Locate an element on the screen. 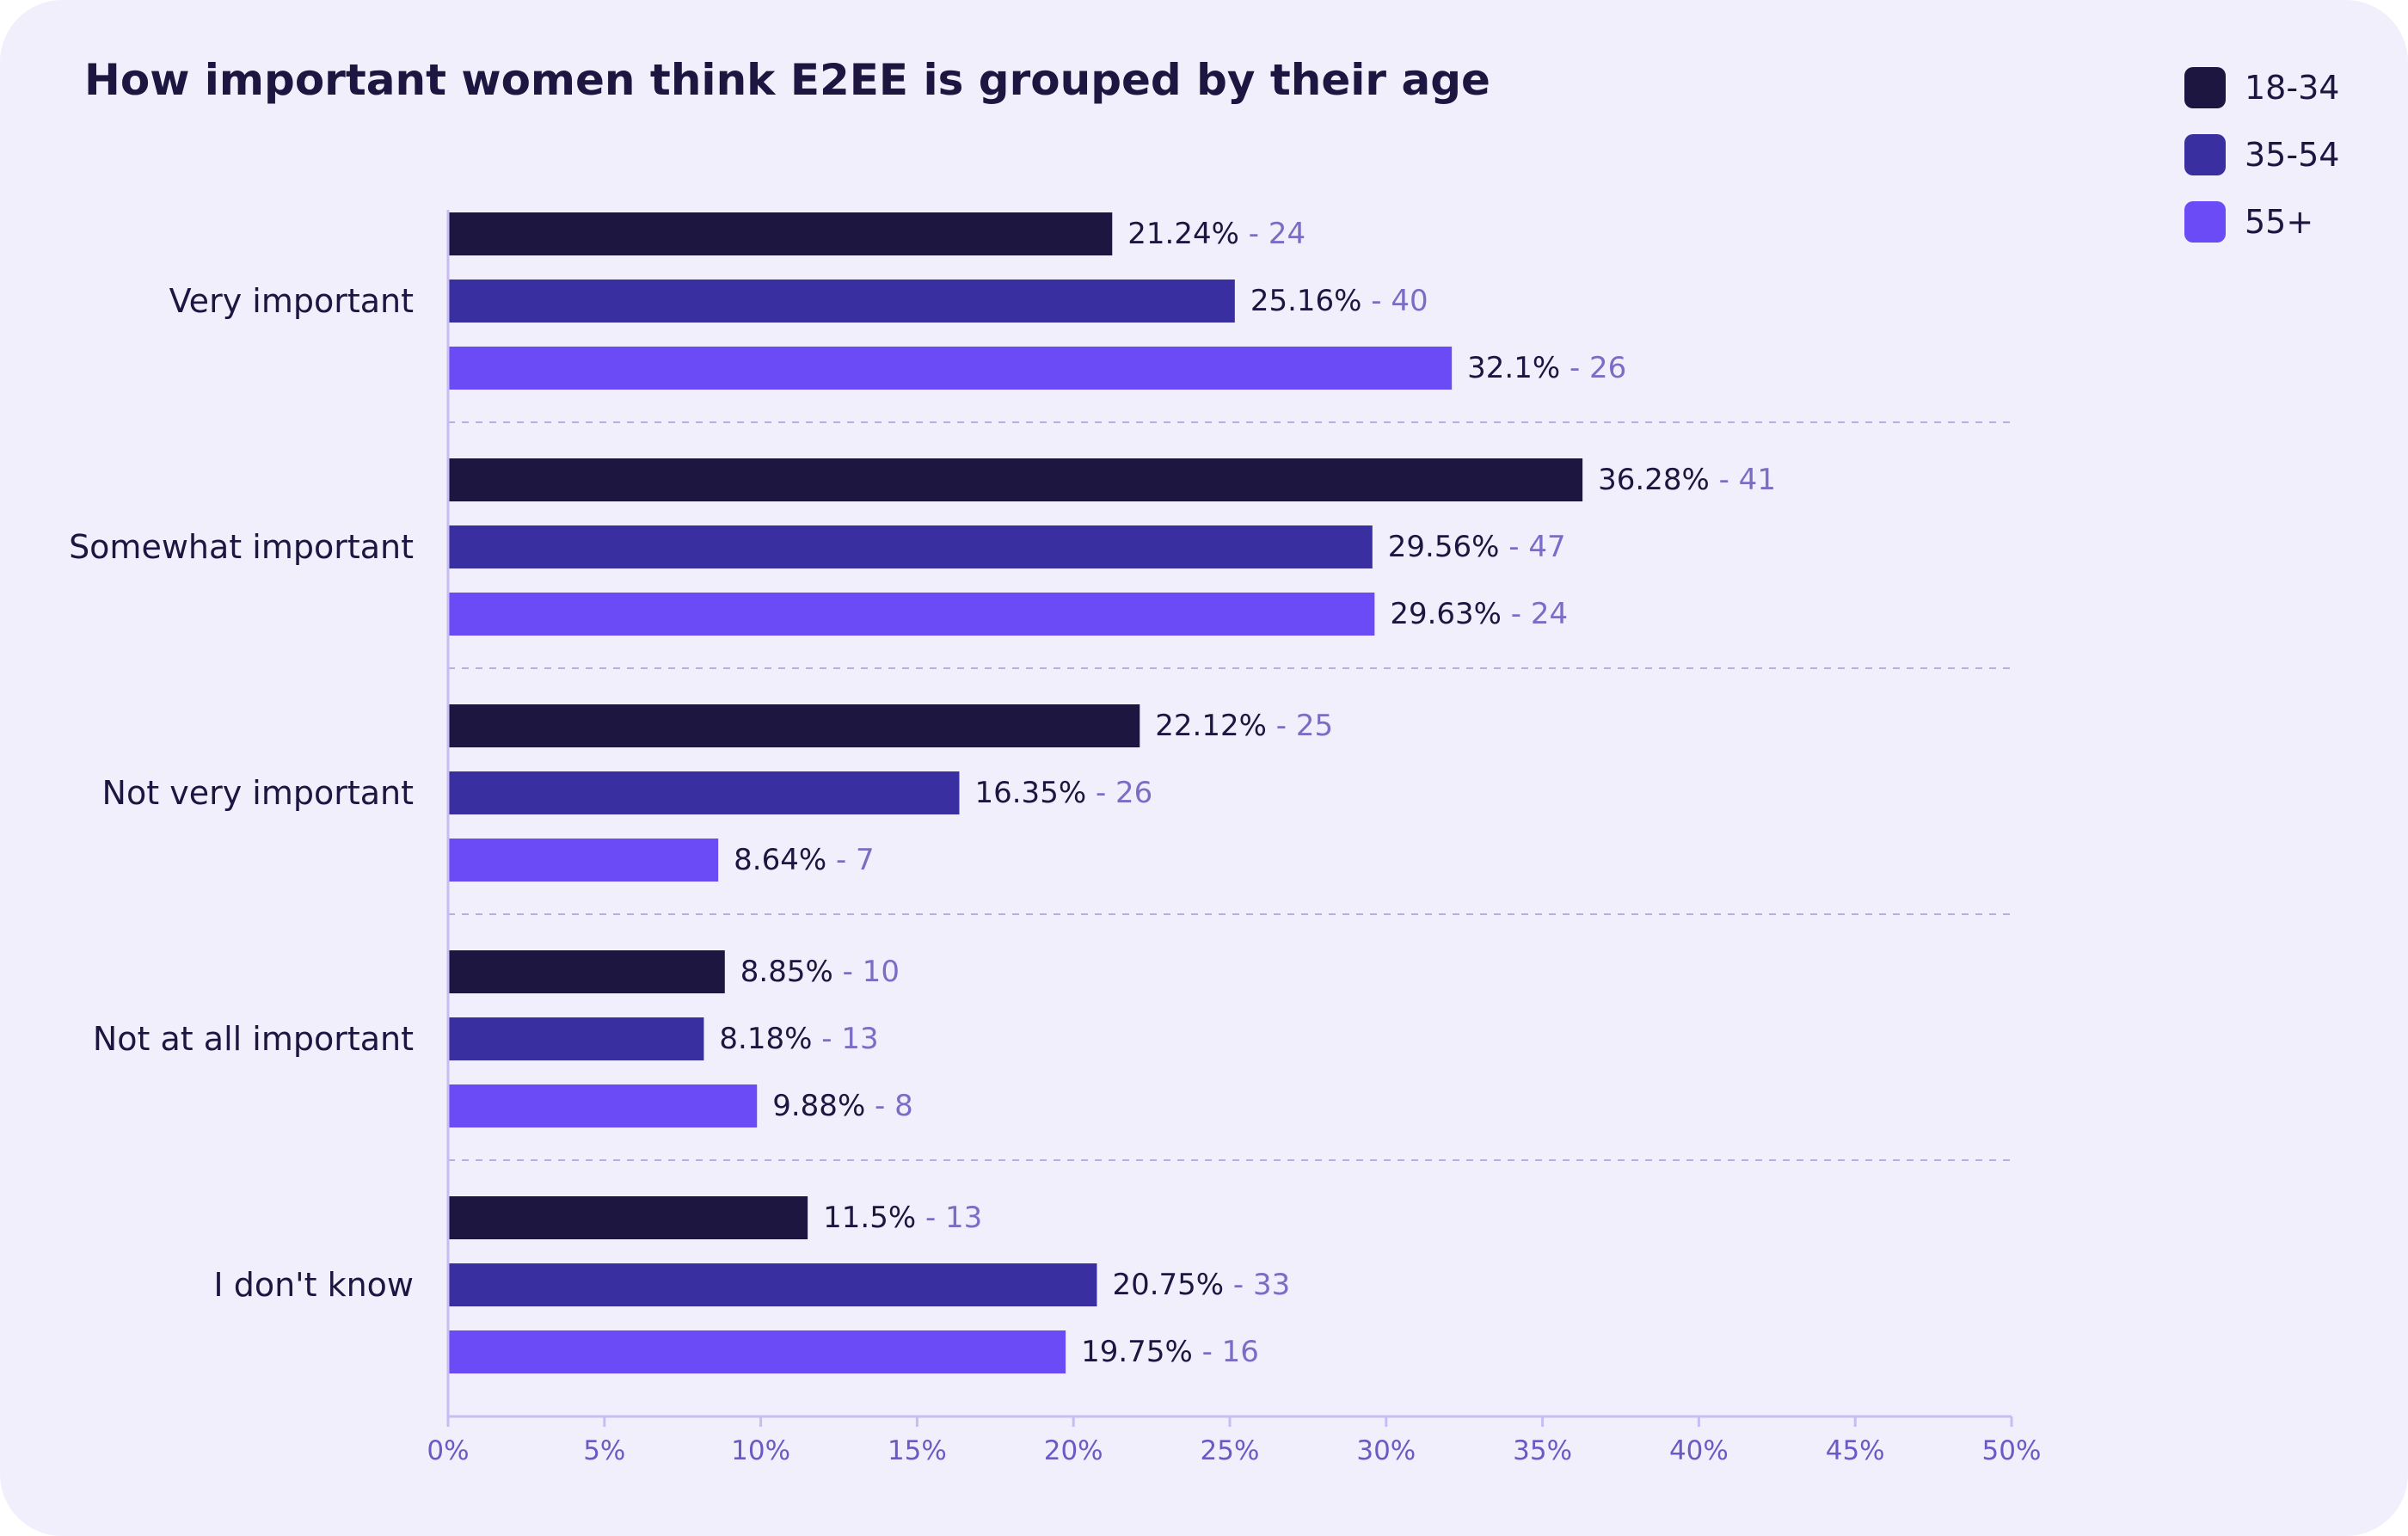 The image size is (2408, 1536). x-tick-label: 15% is located at coordinates (917, 1450).